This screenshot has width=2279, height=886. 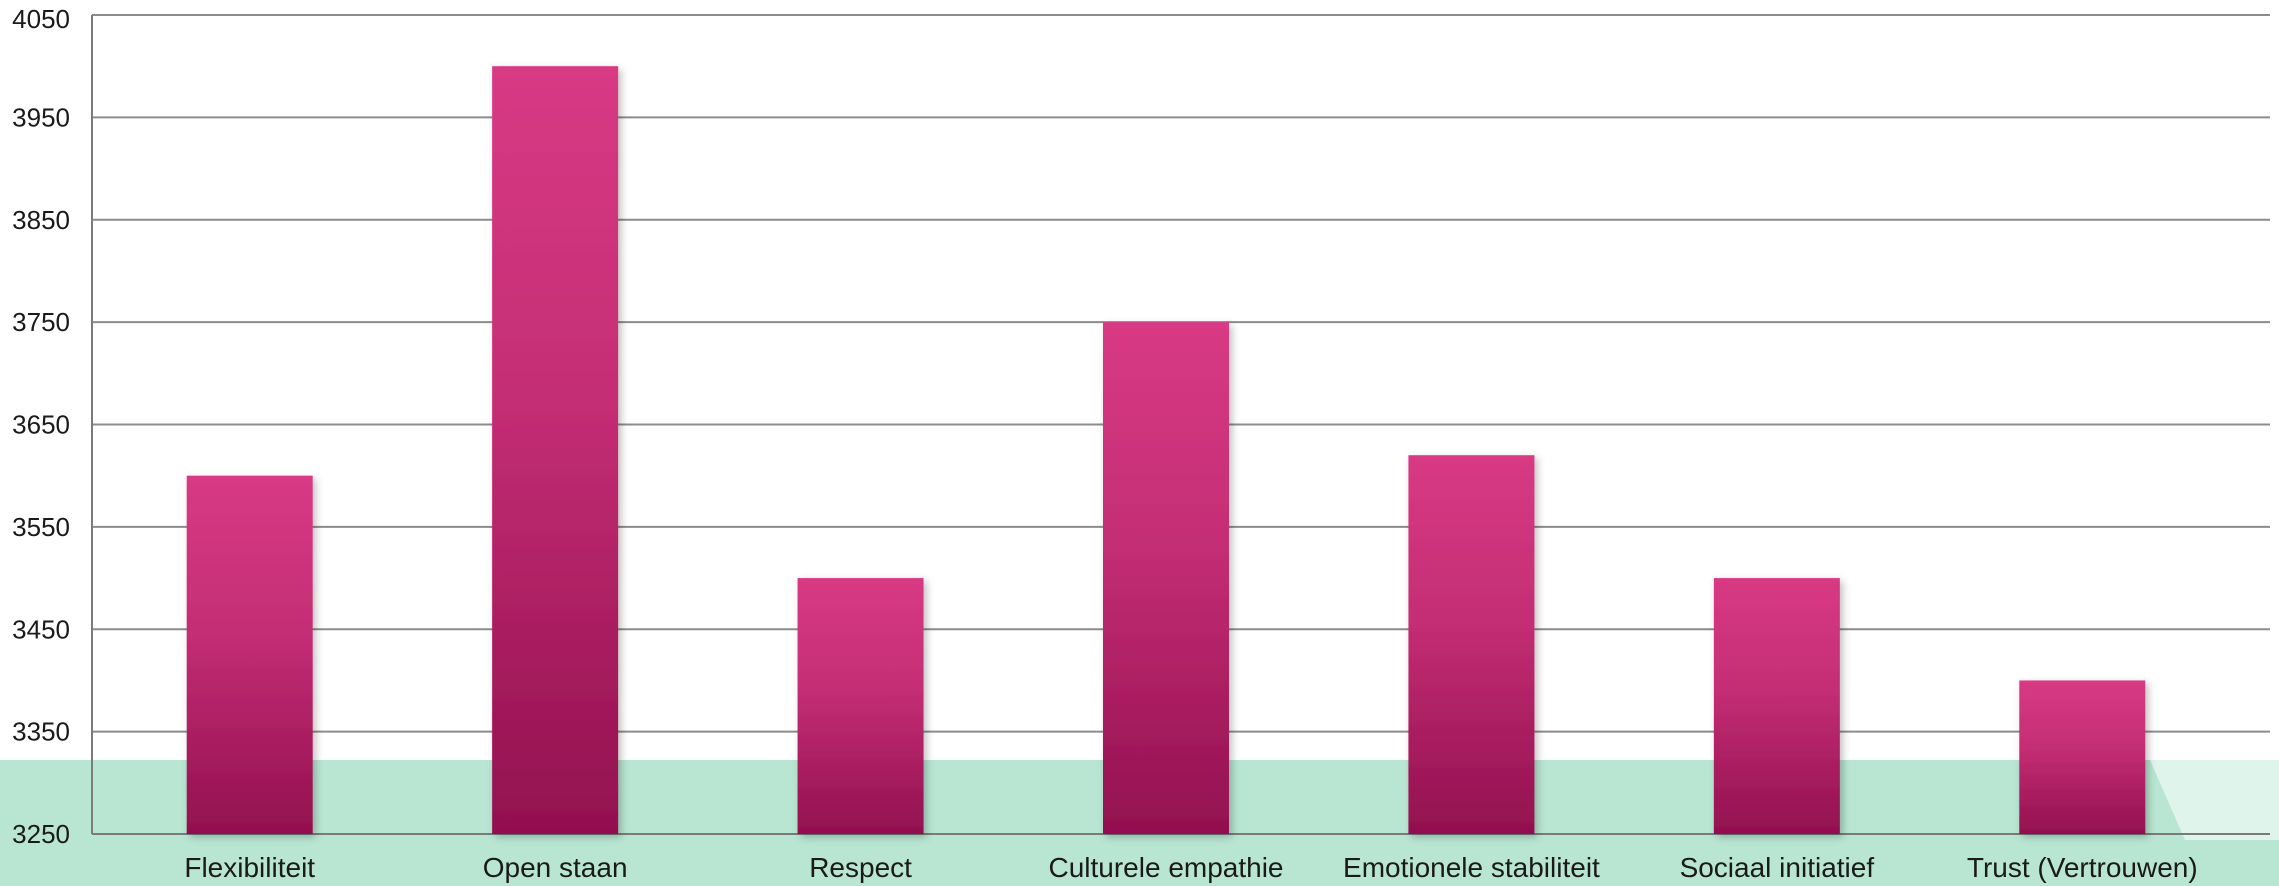 I want to click on y-tick-labels: 3250 3350 3450 3550 3650 3750 3850 3950 4050, so click(x=41, y=426).